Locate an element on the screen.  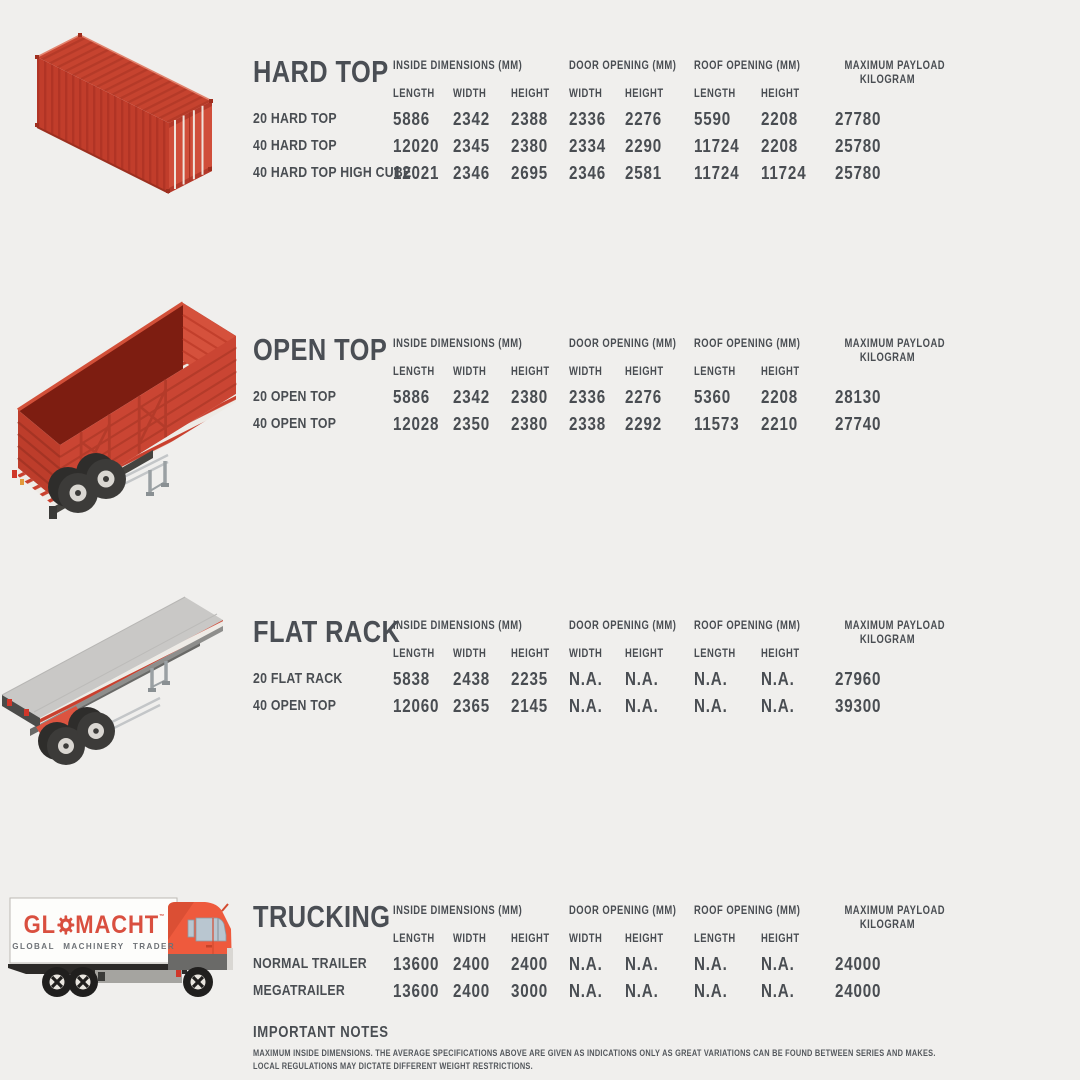
value-cell: 5886 is located at coordinates (412, 118).